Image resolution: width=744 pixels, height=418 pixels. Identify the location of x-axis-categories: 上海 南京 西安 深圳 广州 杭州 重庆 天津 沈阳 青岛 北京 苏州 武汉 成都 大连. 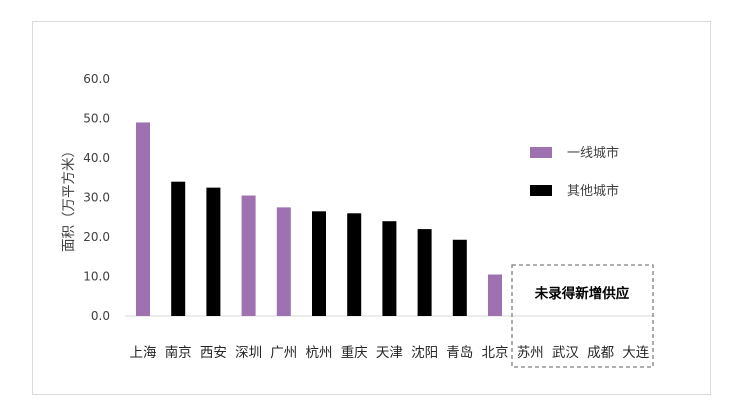
(390, 353).